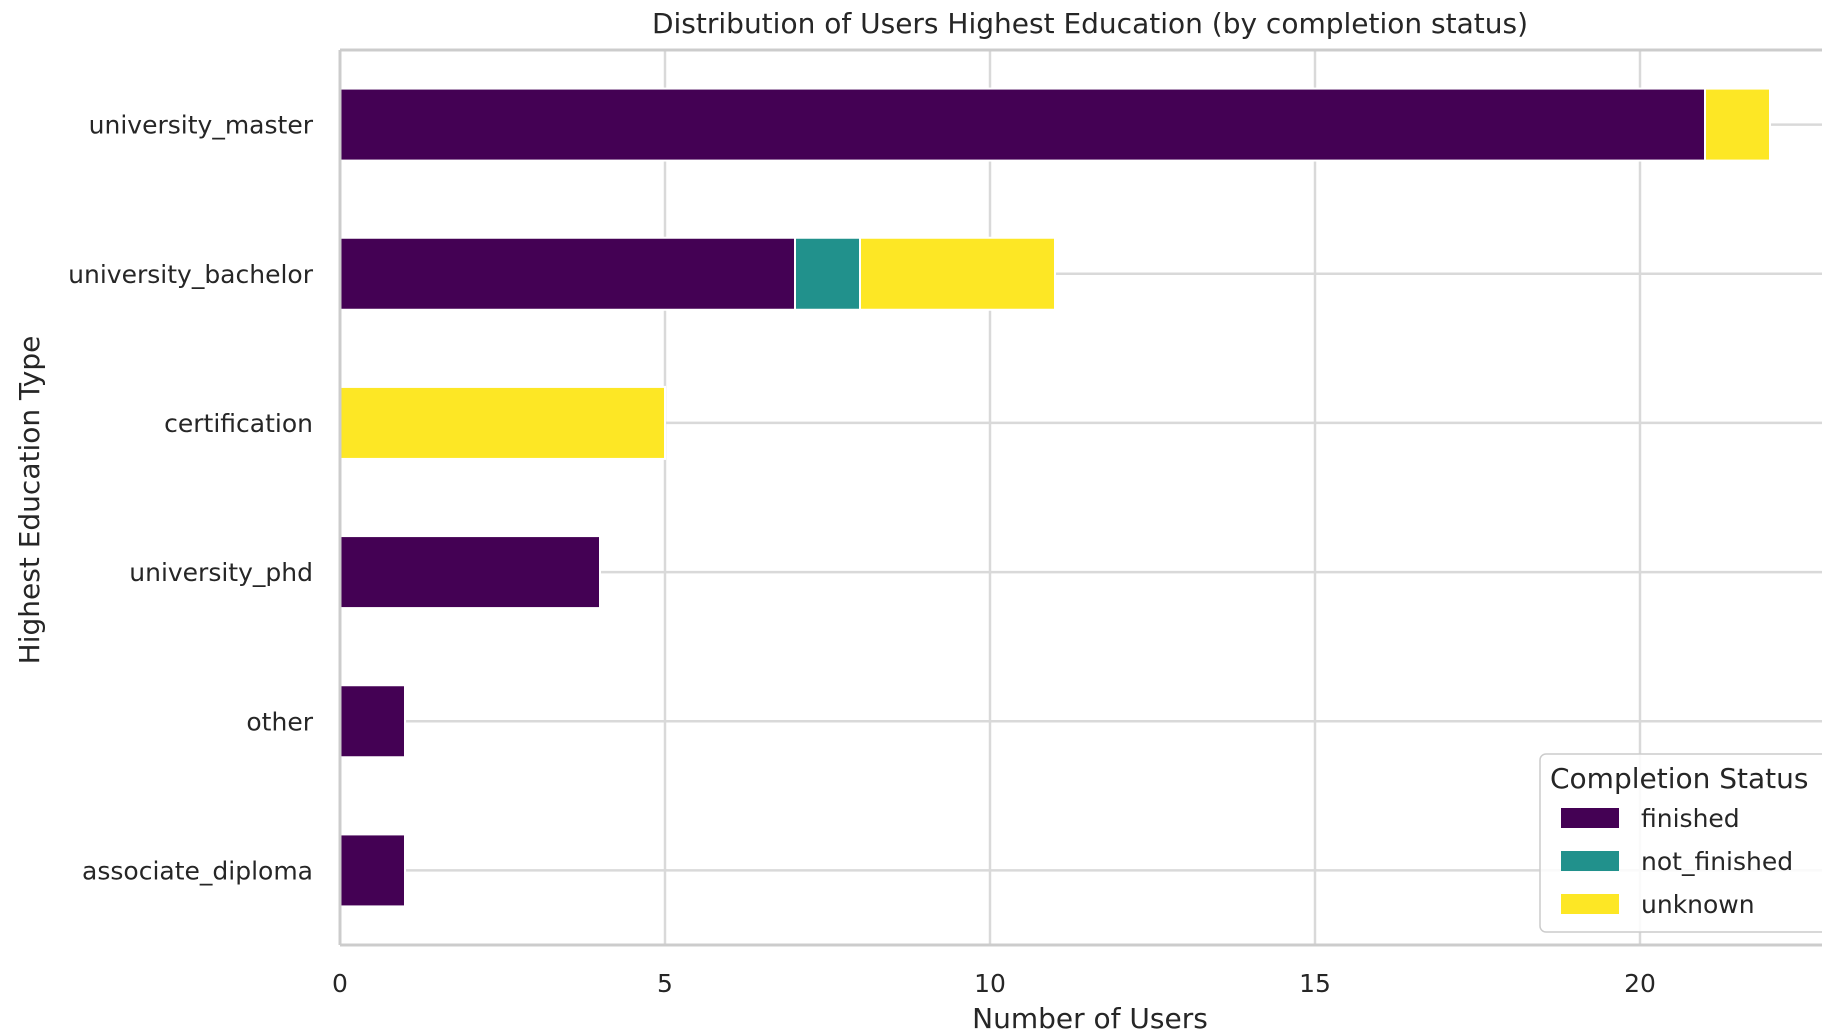  Describe the element at coordinates (191, 274) in the screenshot. I see `y-tick-label: university_bachelor` at that location.